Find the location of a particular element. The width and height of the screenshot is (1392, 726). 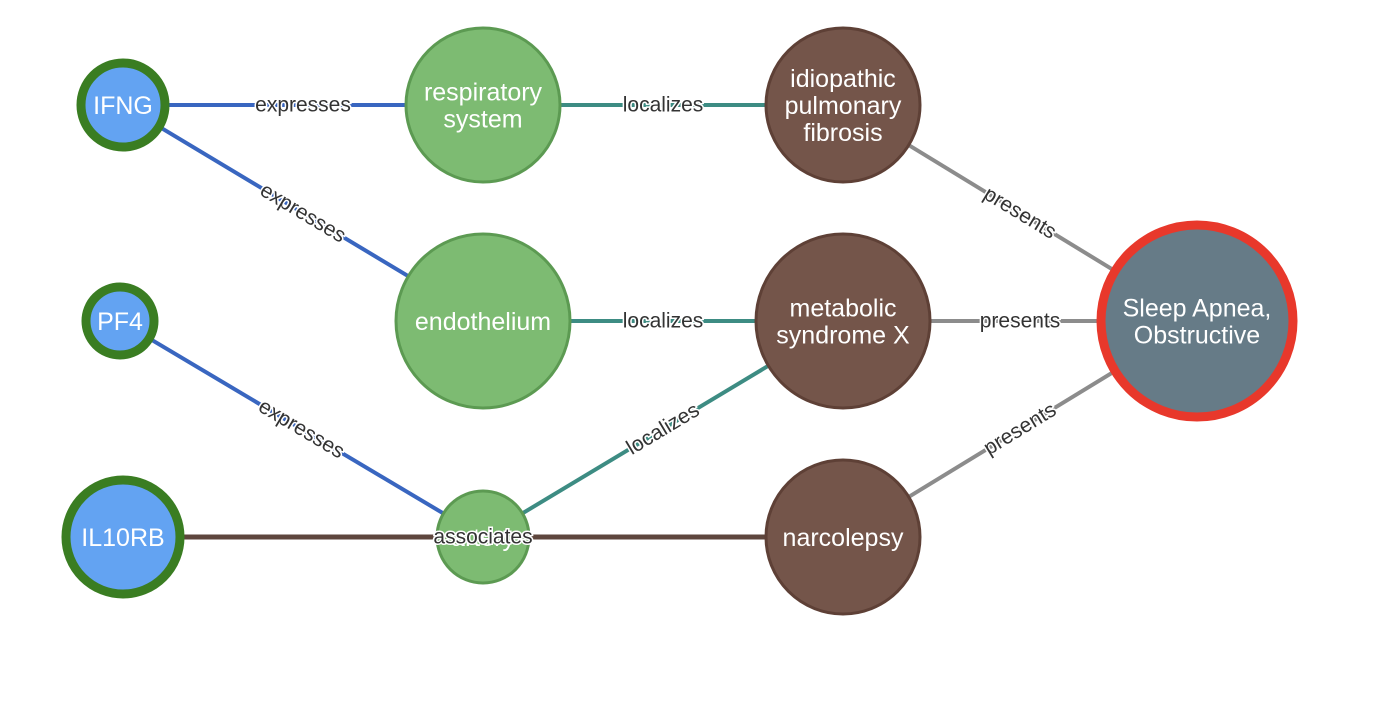

node-ifng: IFNG is located at coordinates (123, 105).